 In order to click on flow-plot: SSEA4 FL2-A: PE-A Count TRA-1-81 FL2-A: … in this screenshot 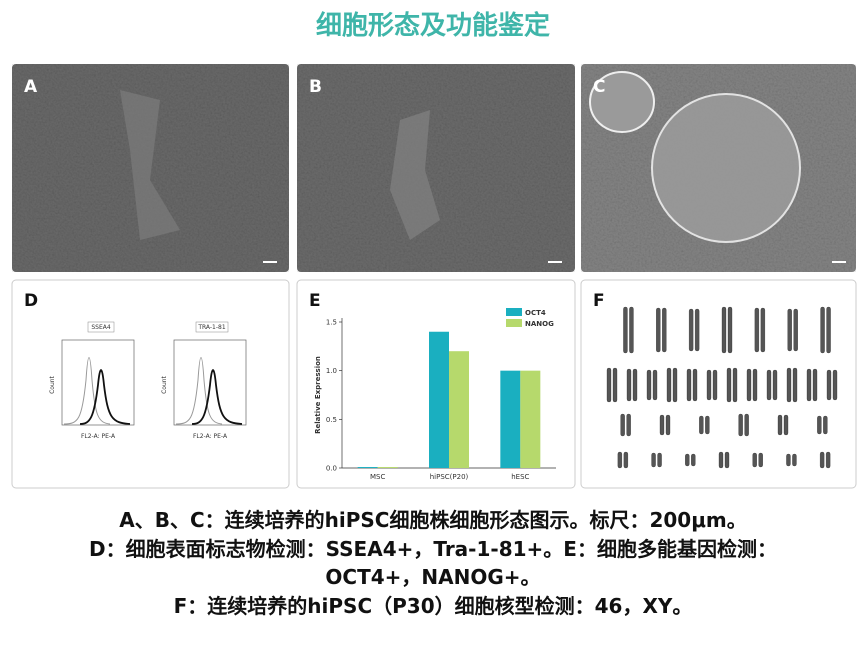, I will do `click(148, 380)`.